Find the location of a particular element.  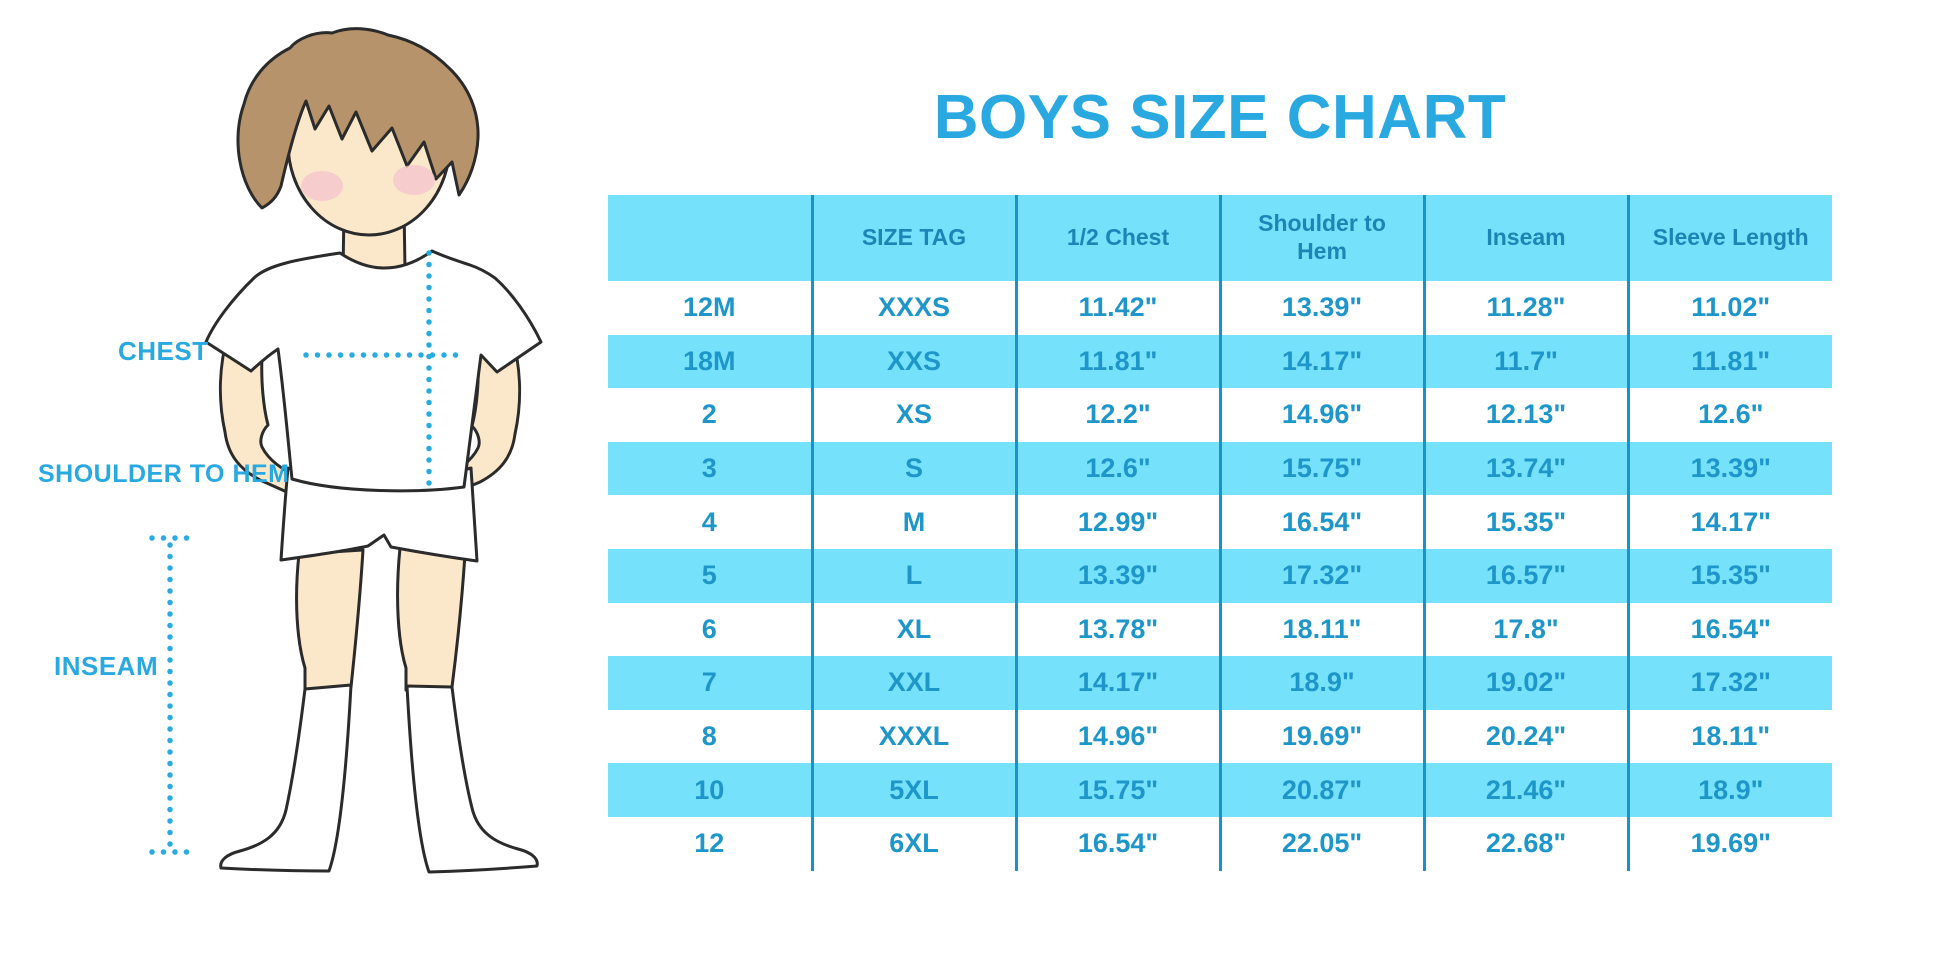

table-row: 7 XXL 14.17" 18.9" 19.02" 17.32" is located at coordinates (1220, 683).